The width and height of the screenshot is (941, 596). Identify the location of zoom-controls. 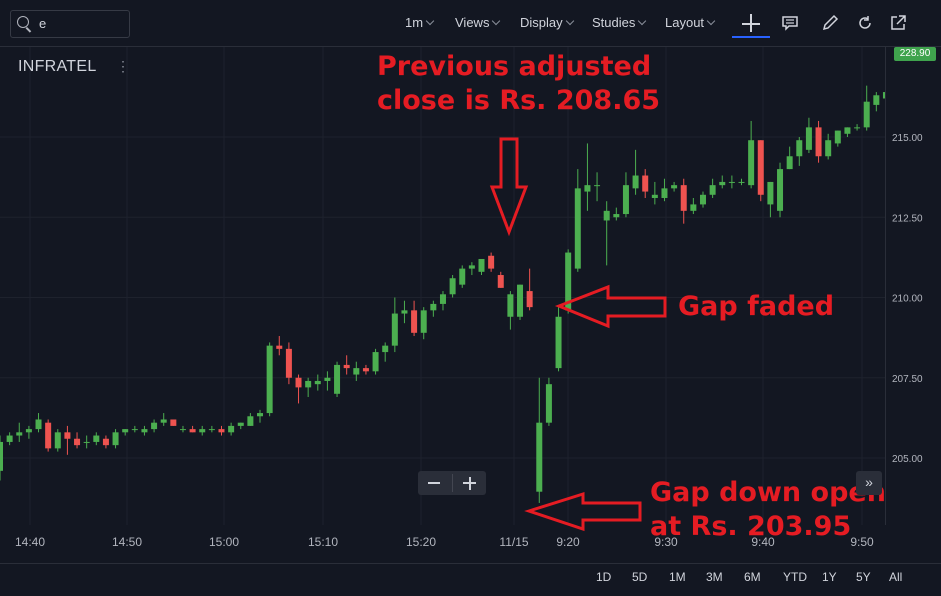
(452, 483).